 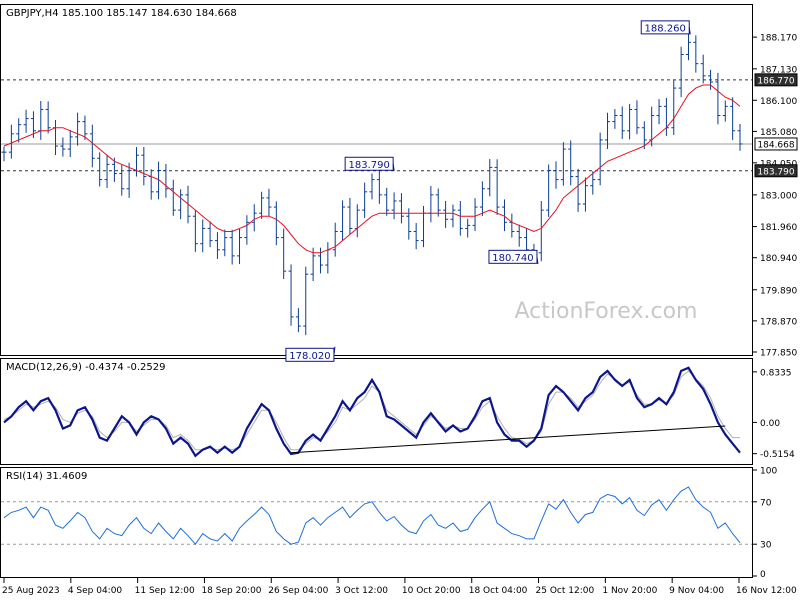 What do you see at coordinates (764, 523) in the screenshot?
I see `rsi-y-axis: 100 70 30 0` at bounding box center [764, 523].